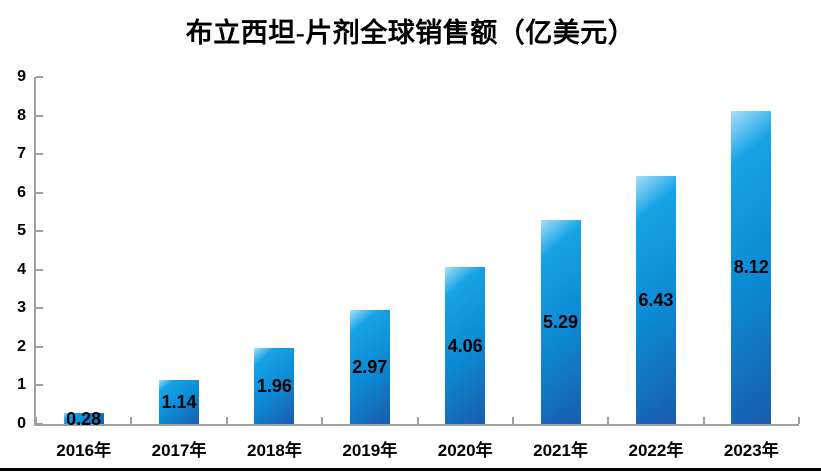  I want to click on bar: 4.06, so click(465, 345).